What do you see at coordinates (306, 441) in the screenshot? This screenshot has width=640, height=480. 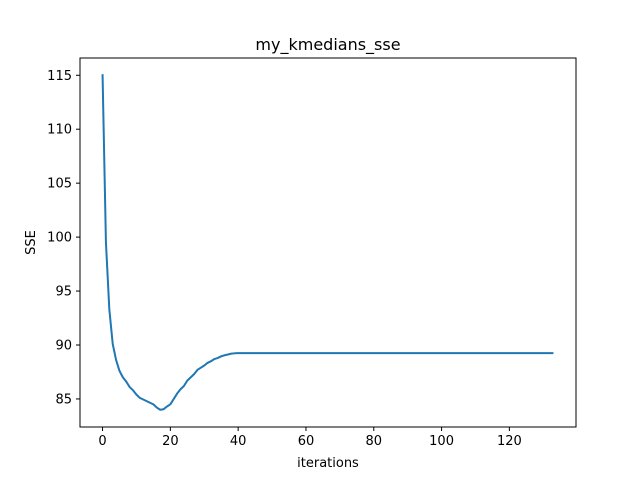 I see `x-tick-label: 60` at bounding box center [306, 441].